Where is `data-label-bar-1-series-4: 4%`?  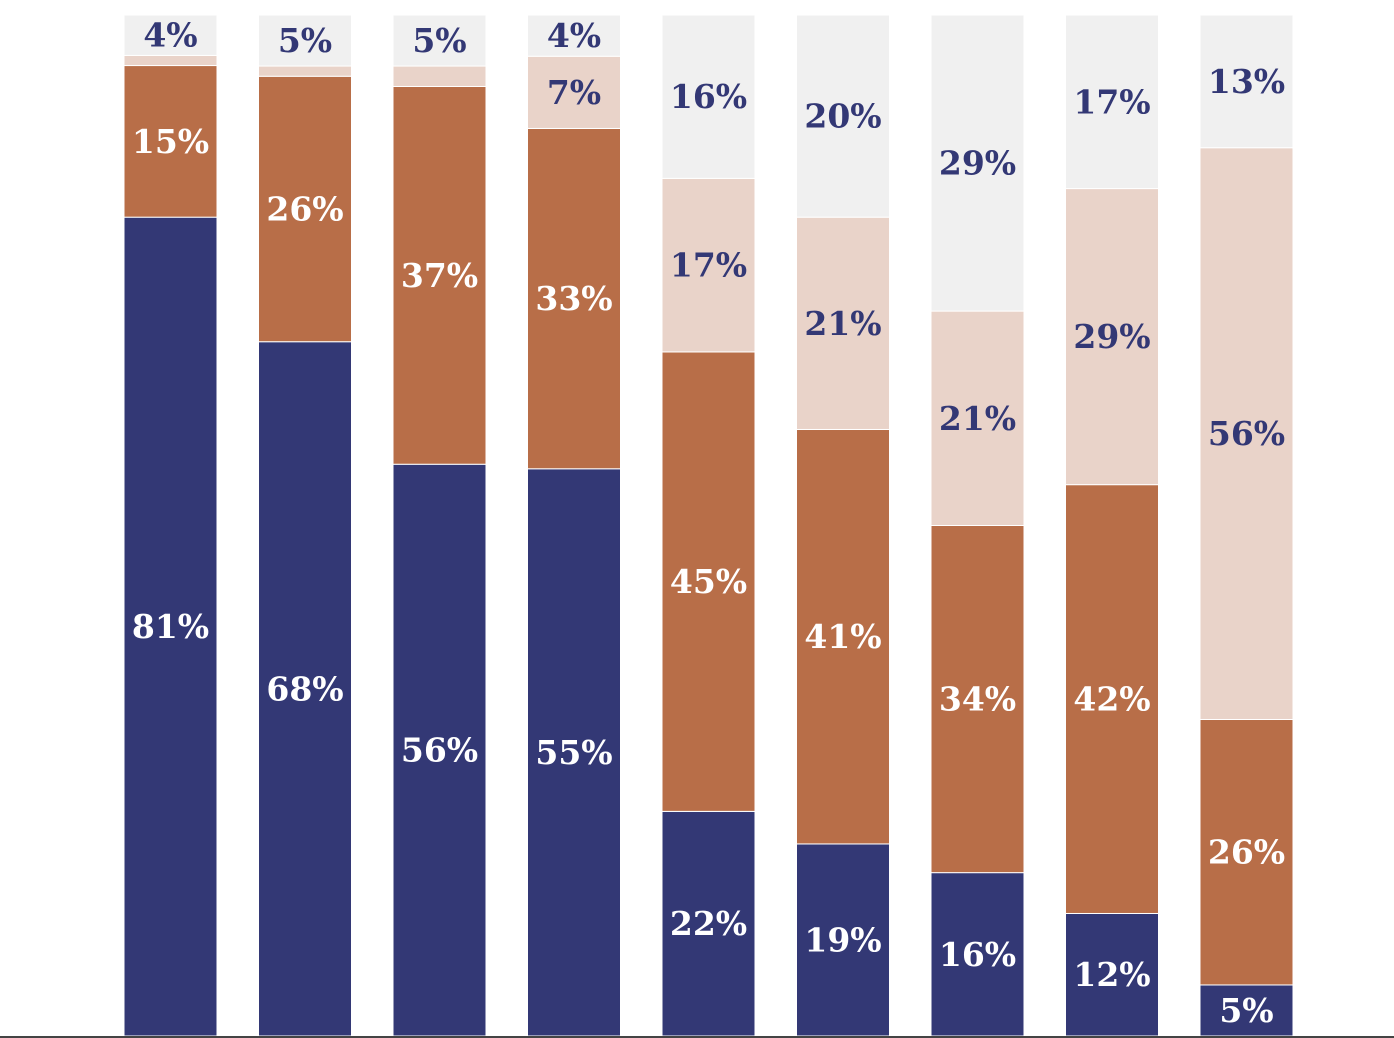 data-label-bar-1-series-4: 4% is located at coordinates (170, 35).